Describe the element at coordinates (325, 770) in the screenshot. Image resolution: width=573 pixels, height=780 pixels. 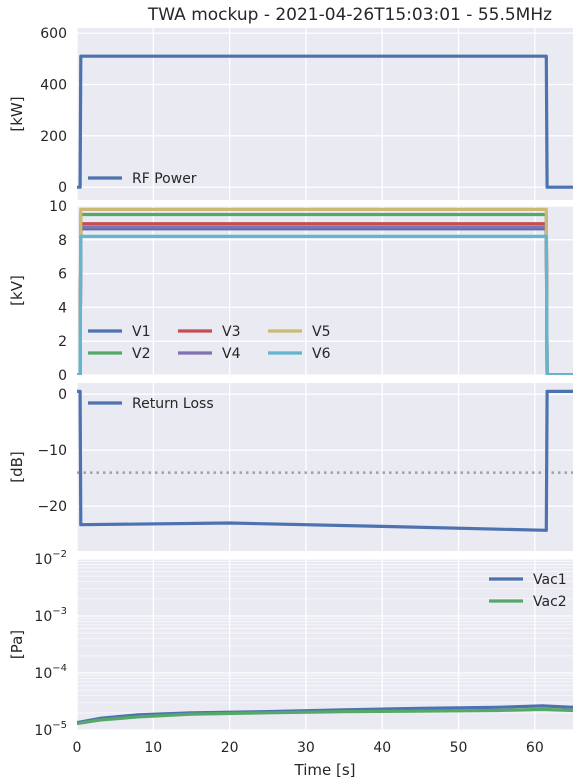
I see `x-axis-label: Time [s]` at that location.